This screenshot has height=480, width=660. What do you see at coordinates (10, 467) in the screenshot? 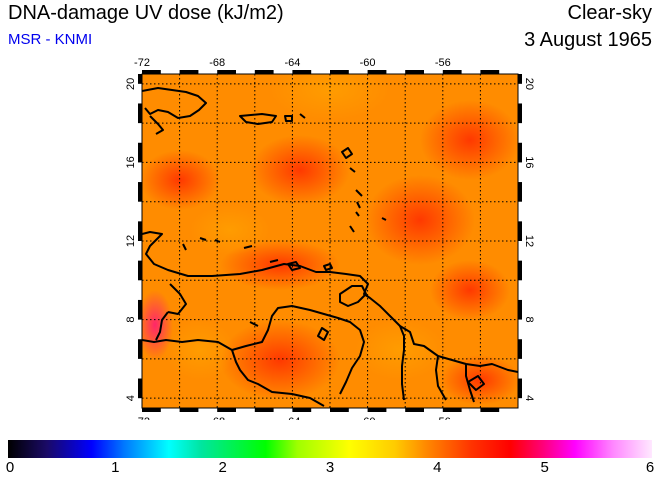
I see `colorbar-tick-label: 0` at bounding box center [10, 467].